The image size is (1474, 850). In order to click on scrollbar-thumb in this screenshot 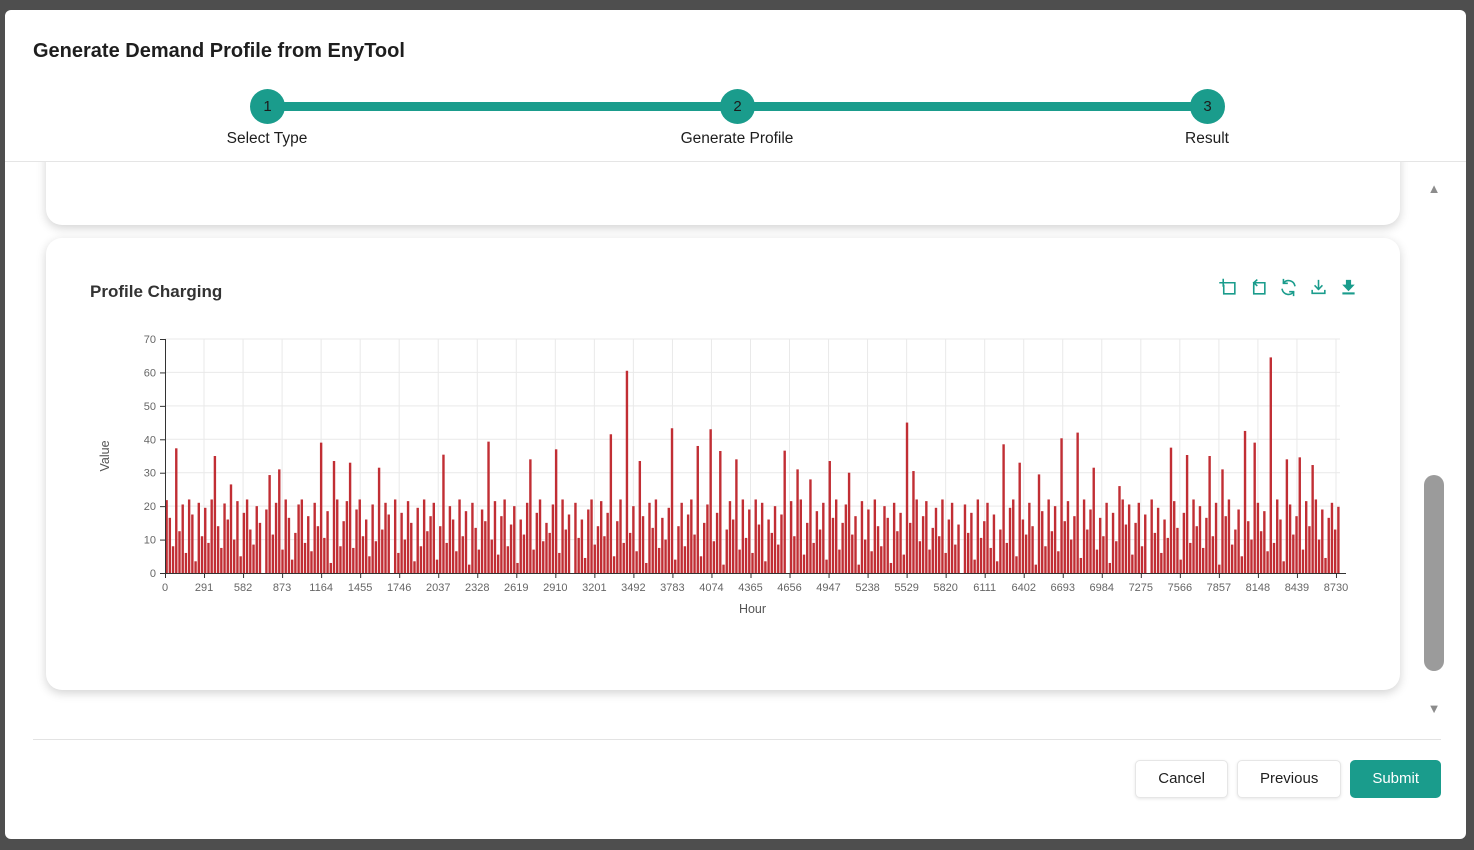, I will do `click(1434, 573)`.